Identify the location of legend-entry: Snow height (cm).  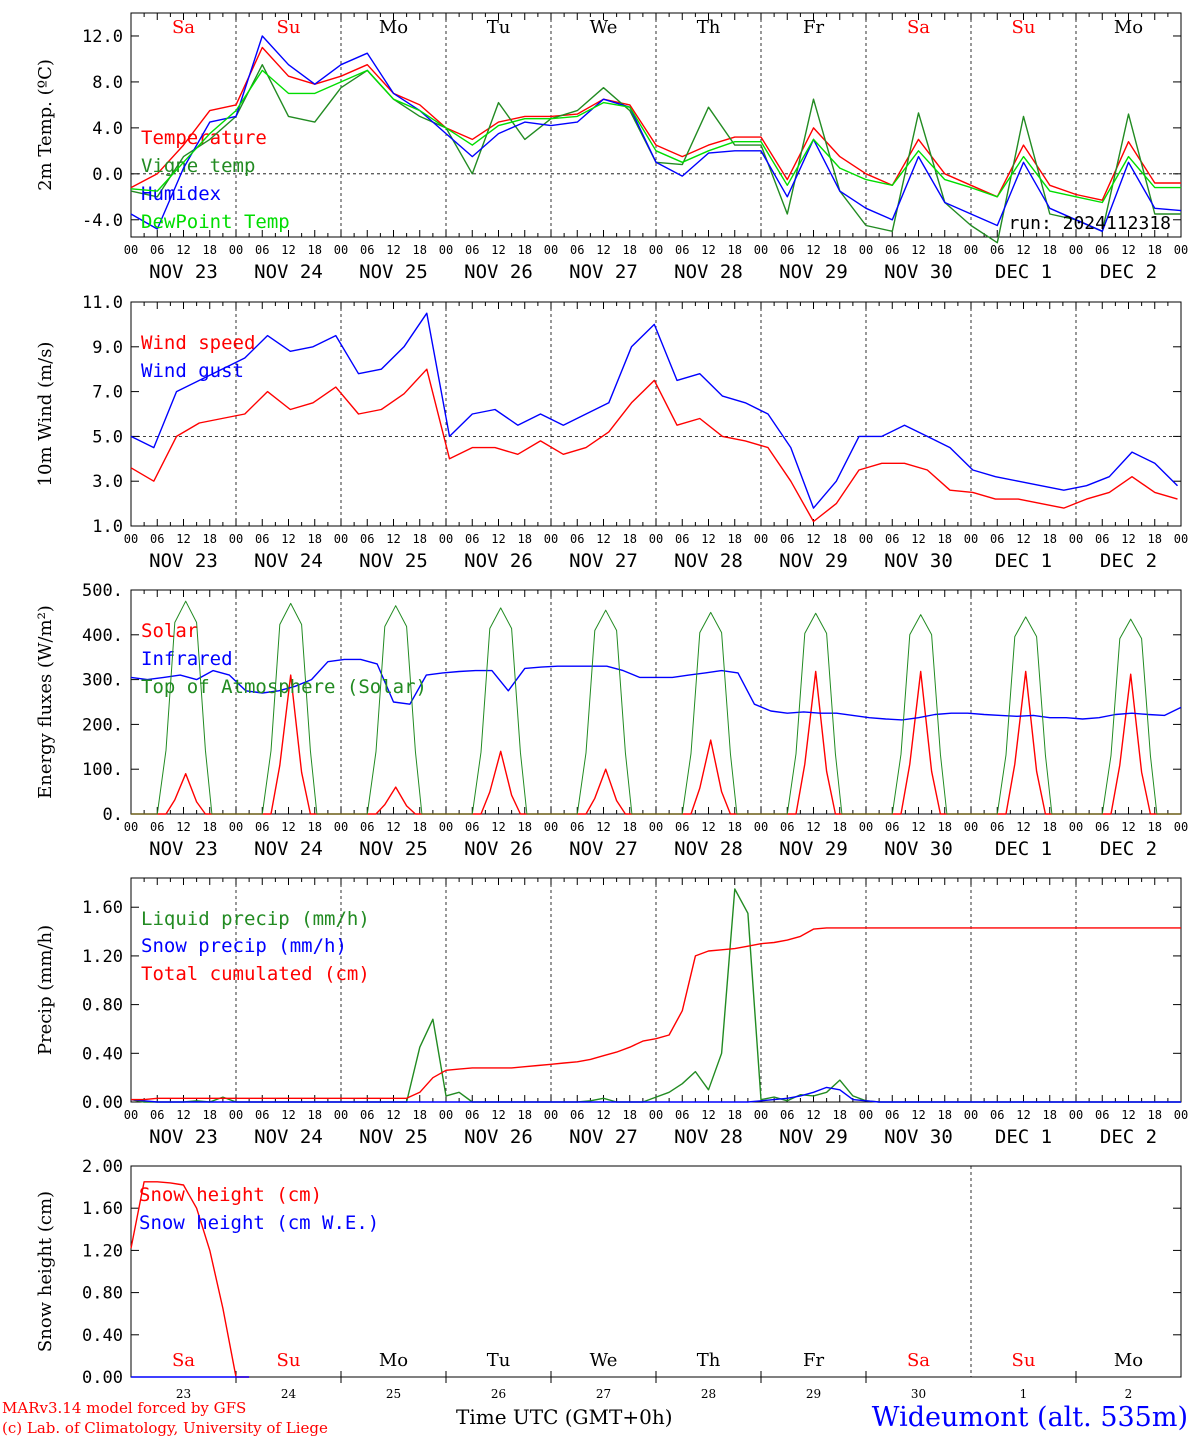
(230, 1195).